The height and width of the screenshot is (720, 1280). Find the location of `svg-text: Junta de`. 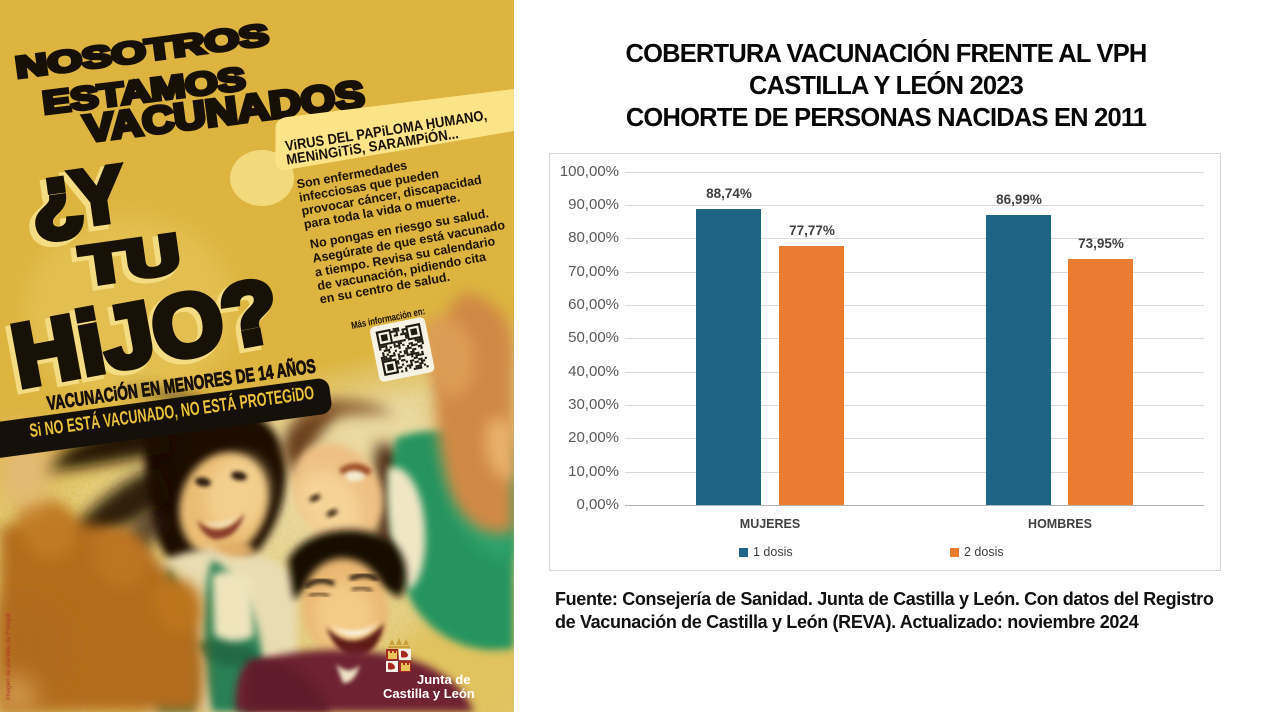

svg-text: Junta de is located at coordinates (443, 679).